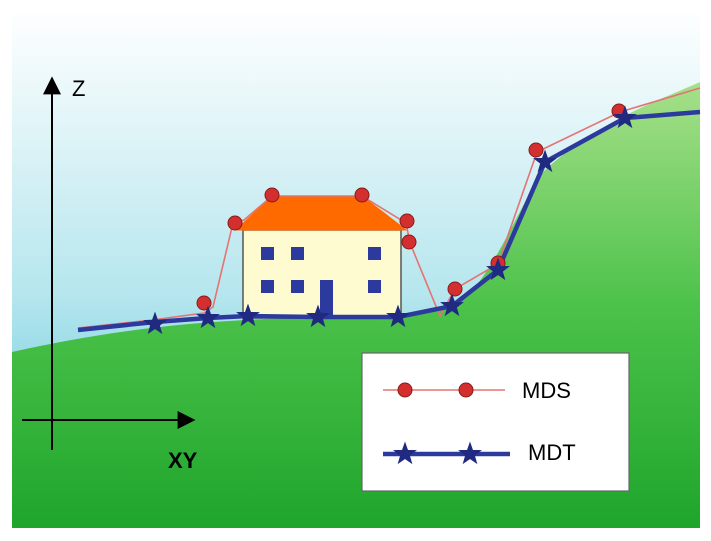 This screenshot has height=541, width=711. I want to click on xy-axis-label: XY, so click(183, 460).